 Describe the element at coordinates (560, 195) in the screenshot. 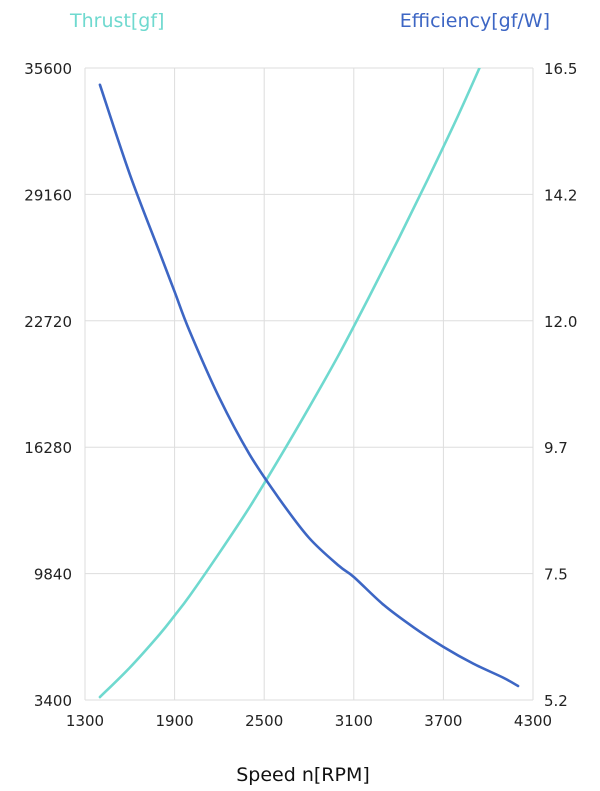

I see `y-right-tick-label: 14.2` at that location.